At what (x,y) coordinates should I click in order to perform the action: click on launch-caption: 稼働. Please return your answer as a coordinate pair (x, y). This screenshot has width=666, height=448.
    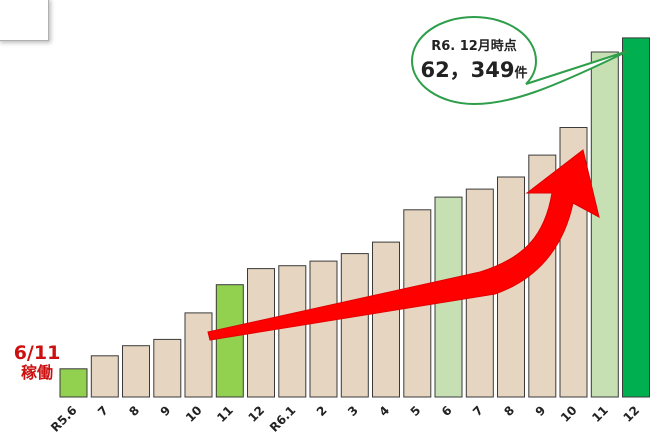
    Looking at the image, I should click on (36, 372).